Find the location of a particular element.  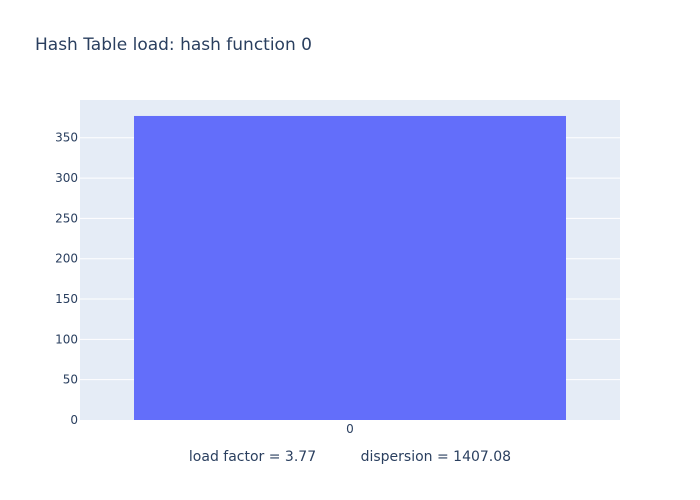

x-axis-title: load factor = 3.77 dispersion = 1407.08 is located at coordinates (350, 457).